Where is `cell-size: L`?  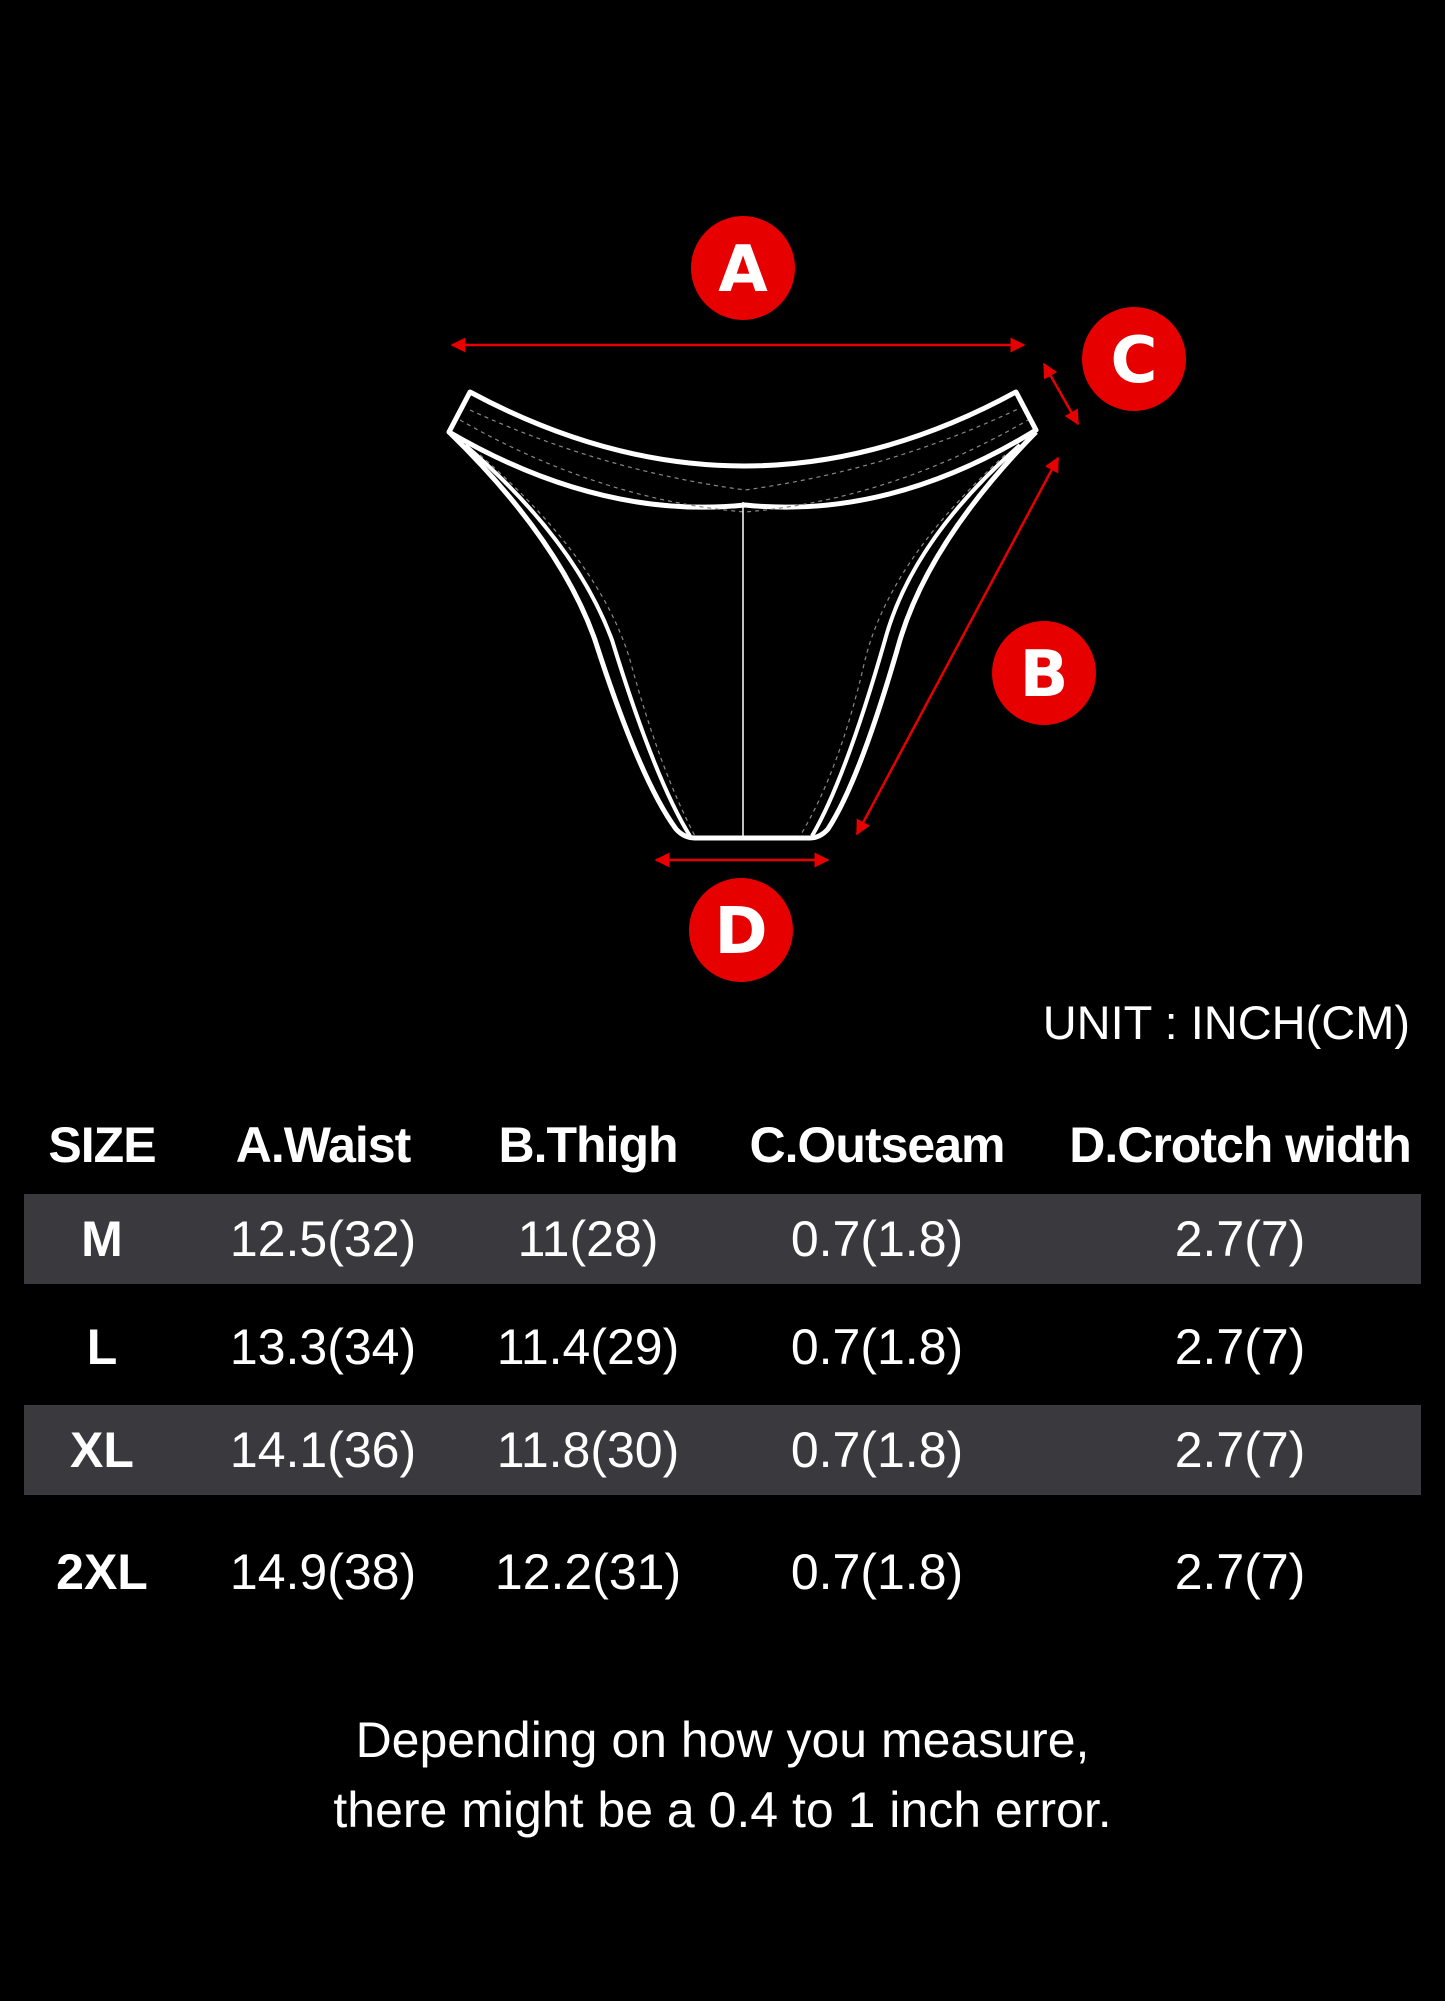
cell-size: L is located at coordinates (102, 1347).